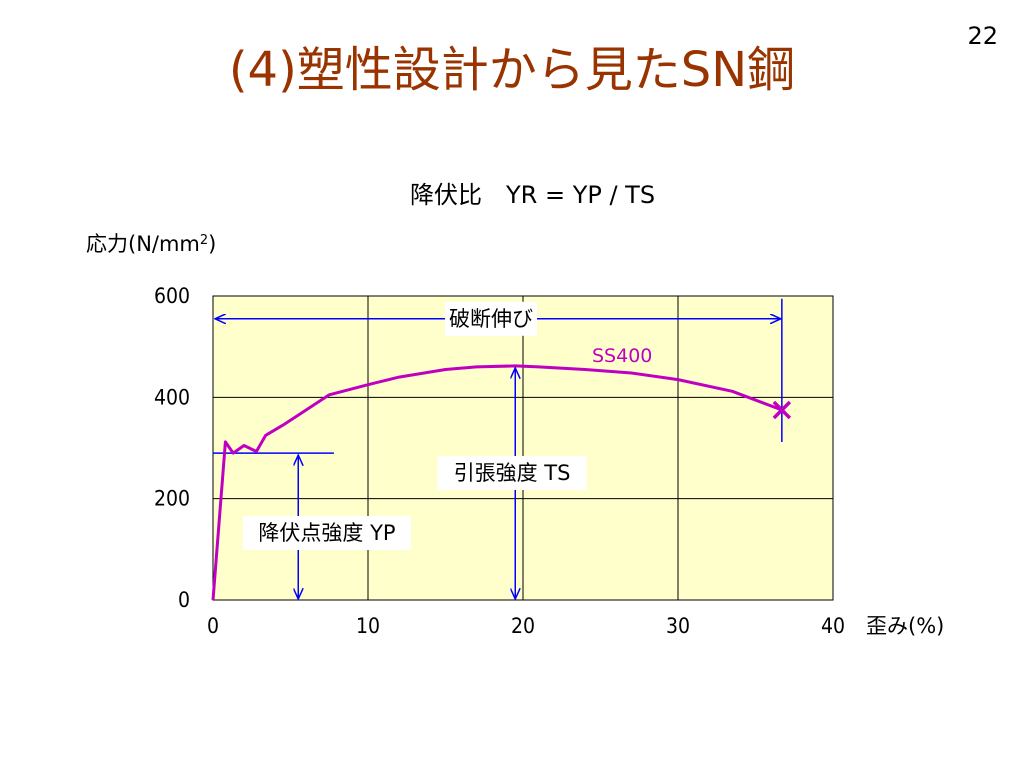  I want to click on x-tick-label: 20, so click(523, 626).